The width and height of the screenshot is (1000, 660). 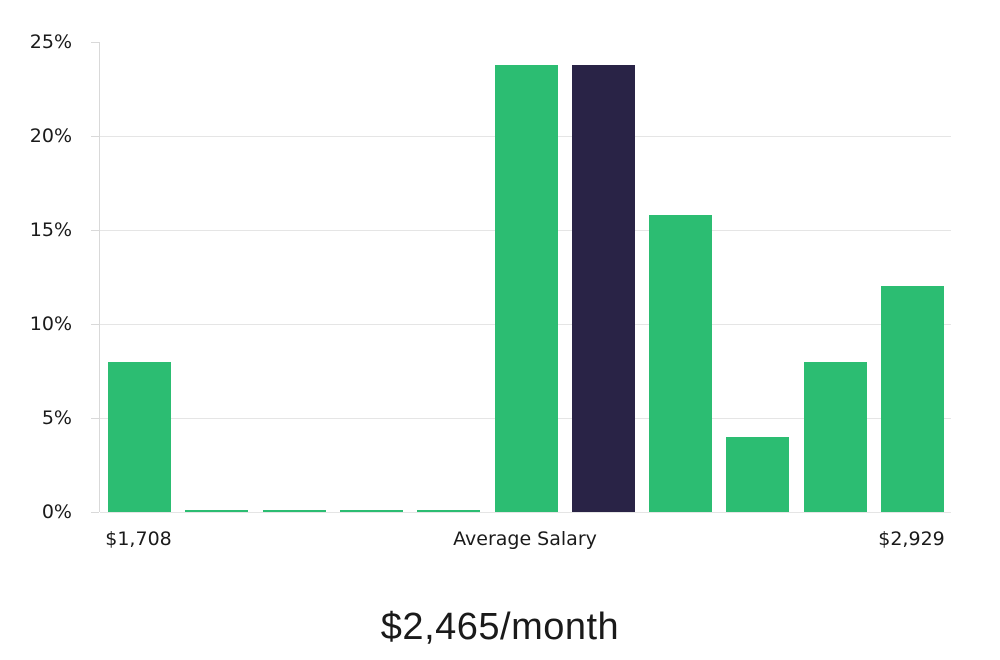 What do you see at coordinates (525, 539) in the screenshot?
I see `x-axis-label-1: Average Salary` at bounding box center [525, 539].